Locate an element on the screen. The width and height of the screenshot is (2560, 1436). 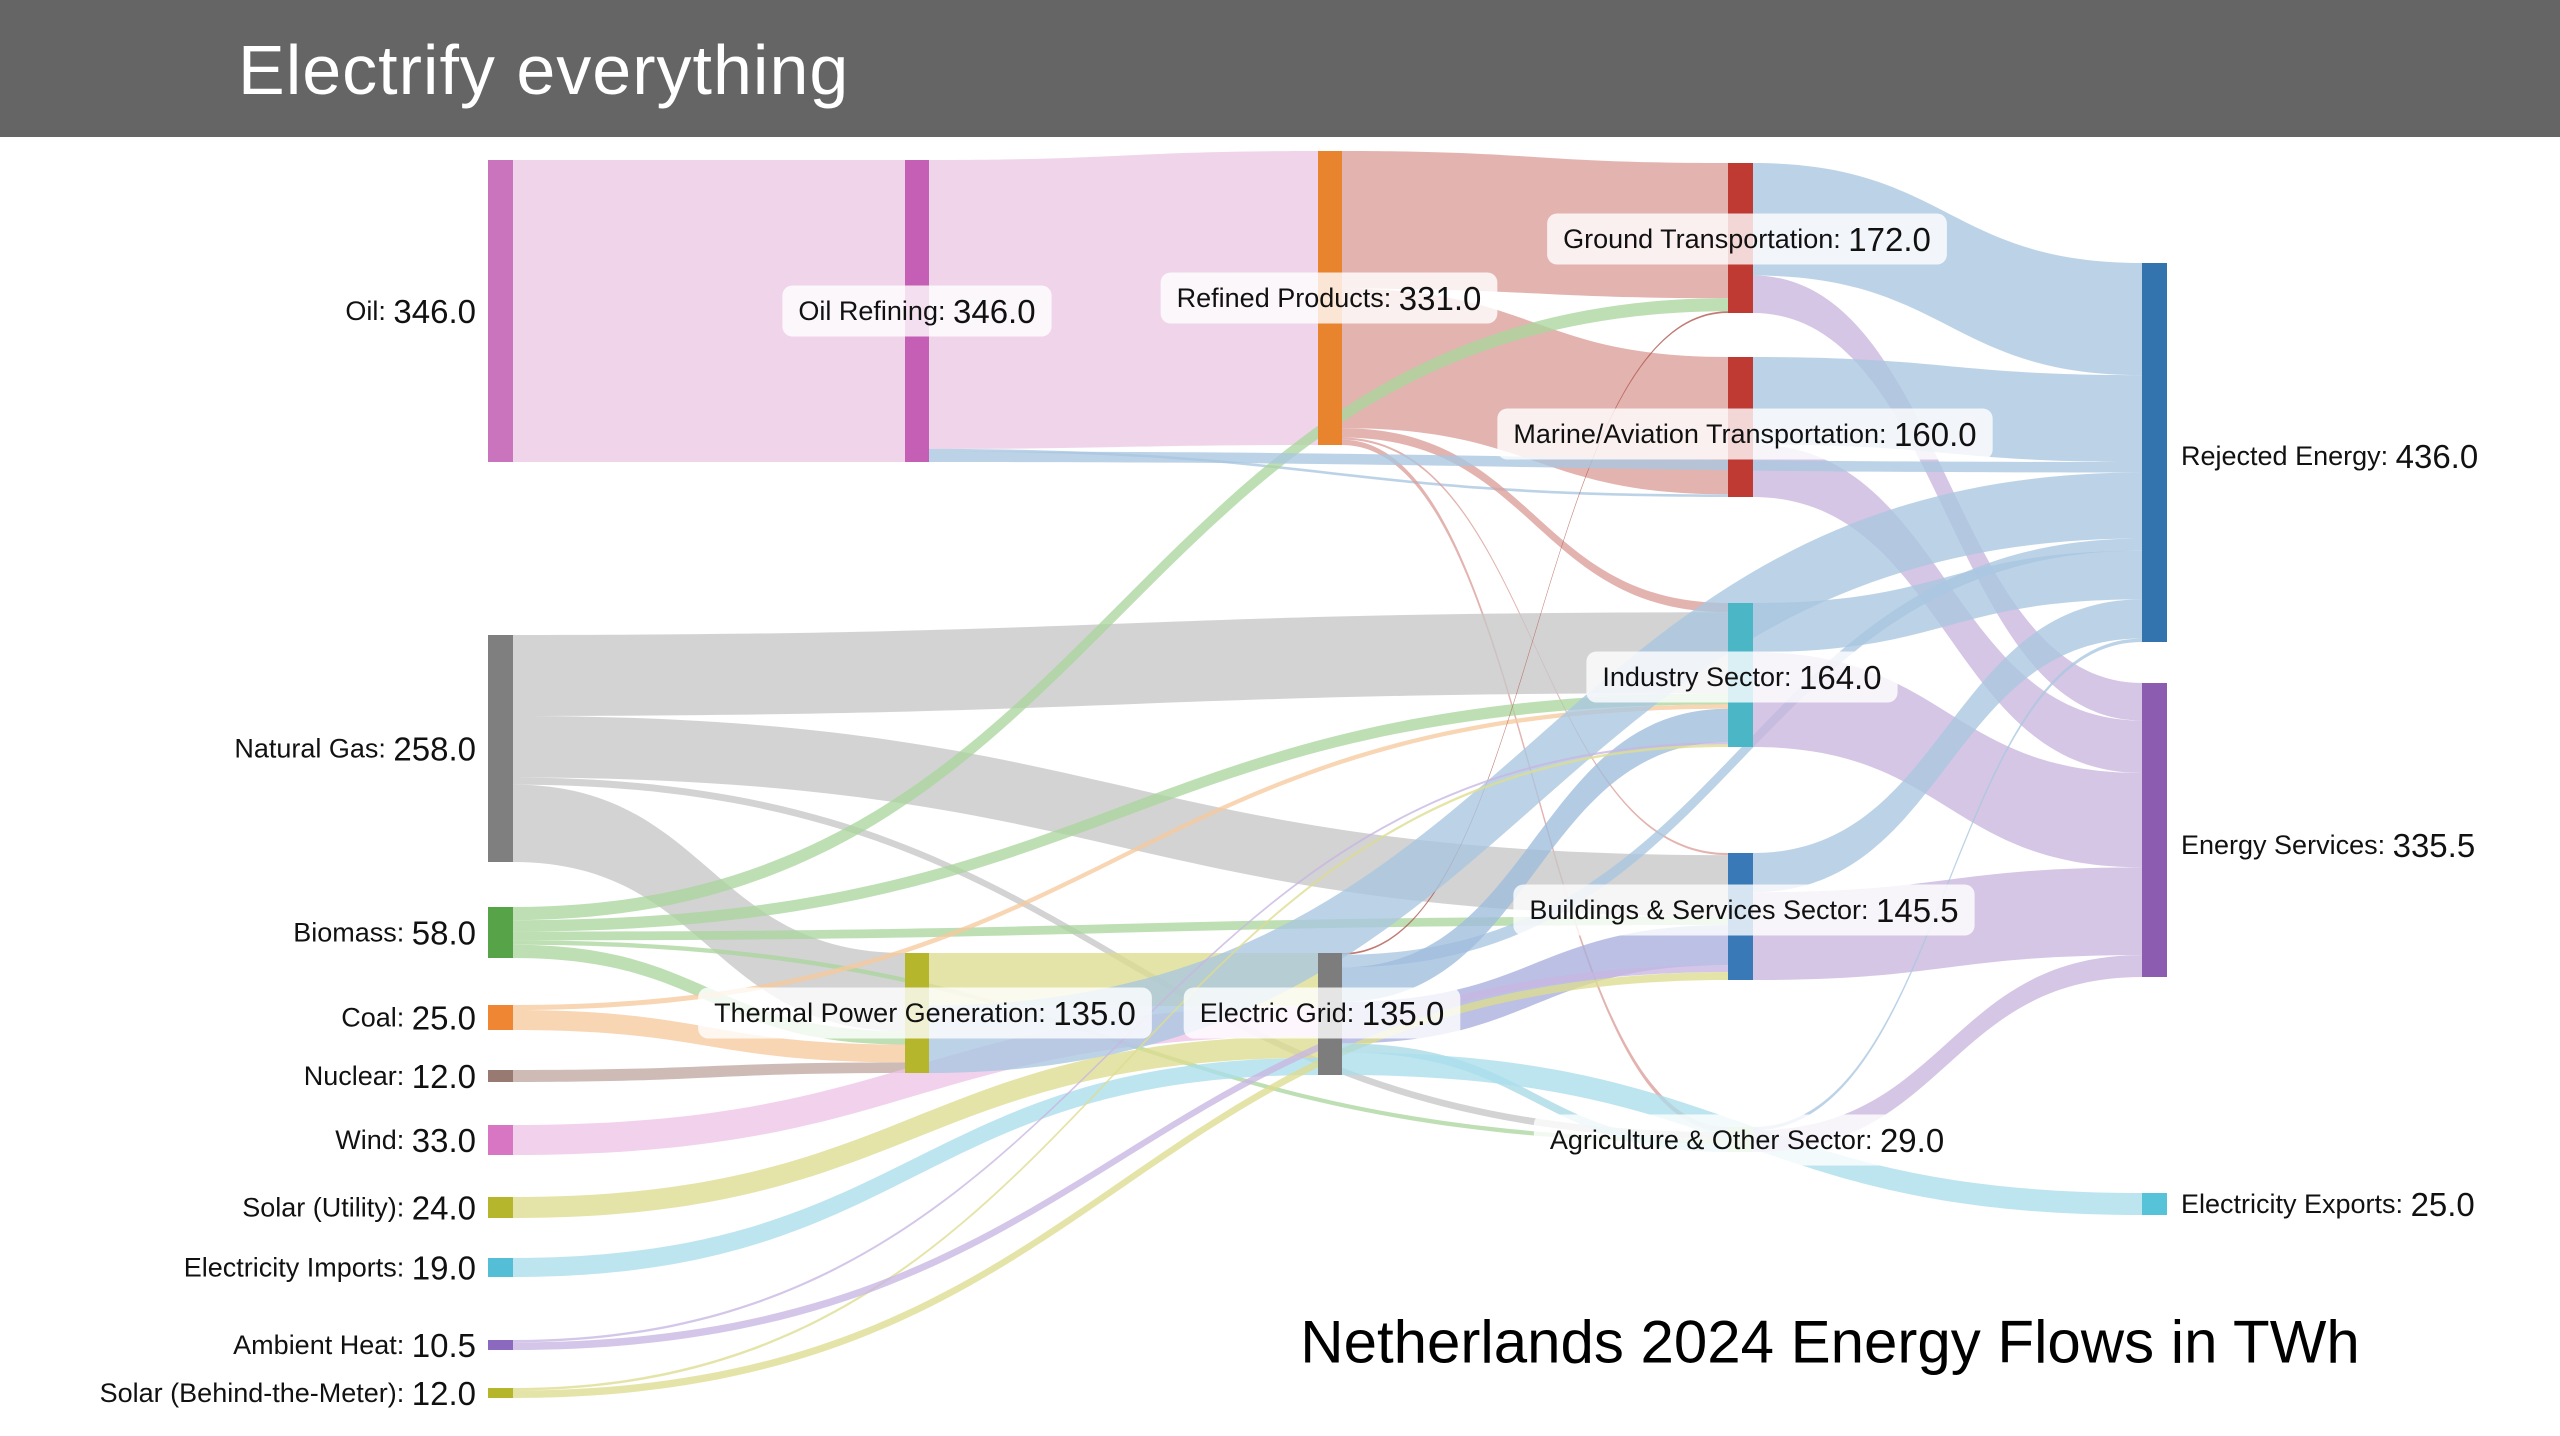
node-label-agriculture: Agriculture & Other Sector: 29.0 is located at coordinates (1747, 1140).